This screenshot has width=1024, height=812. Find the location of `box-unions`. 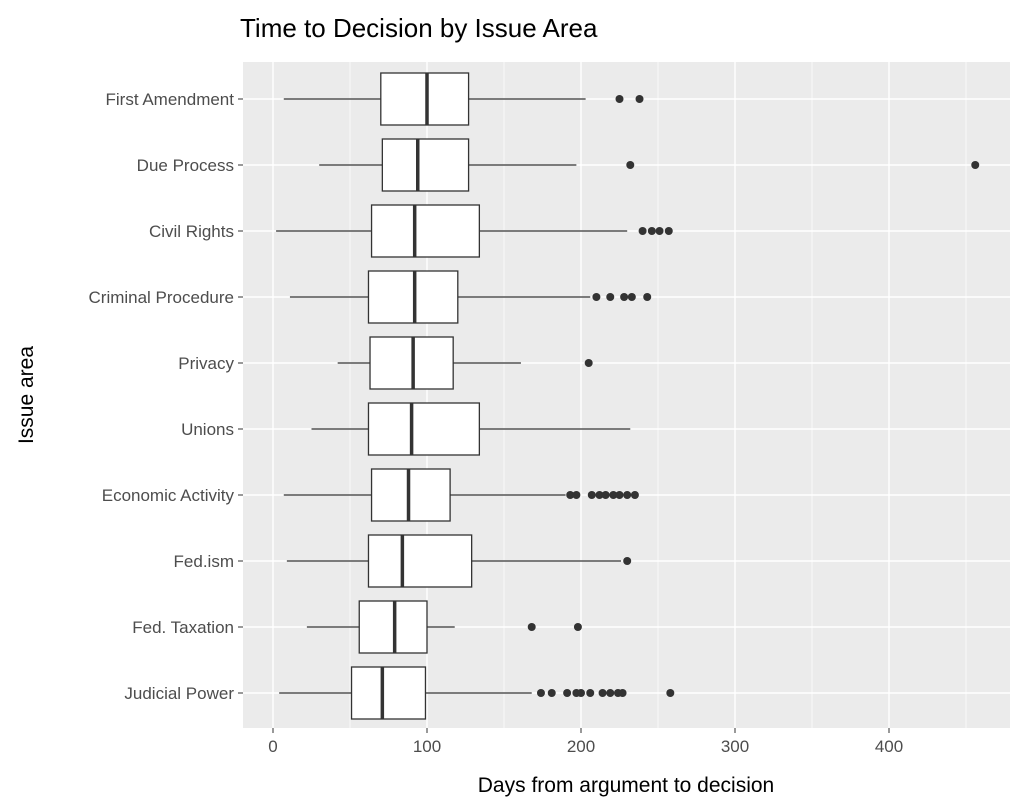

box-unions is located at coordinates (471, 429).